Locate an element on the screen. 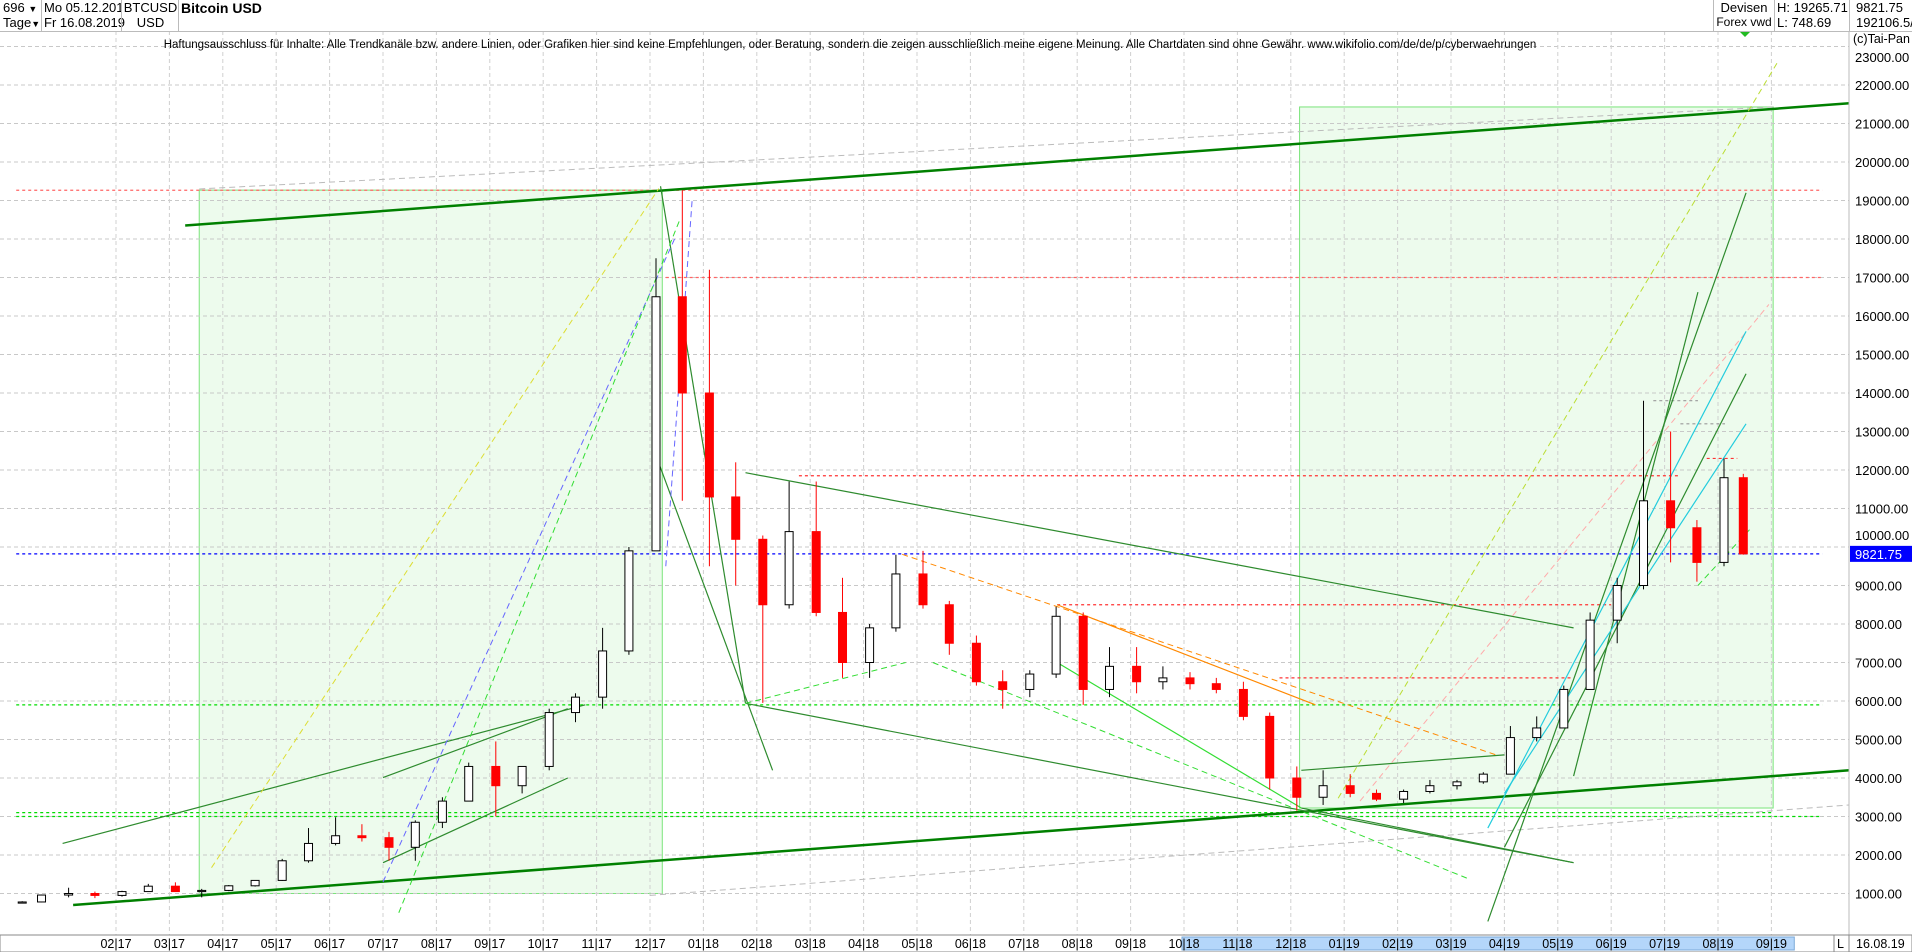 The width and height of the screenshot is (1912, 952). y-tick-label: 5000.00 is located at coordinates (1878, 740).